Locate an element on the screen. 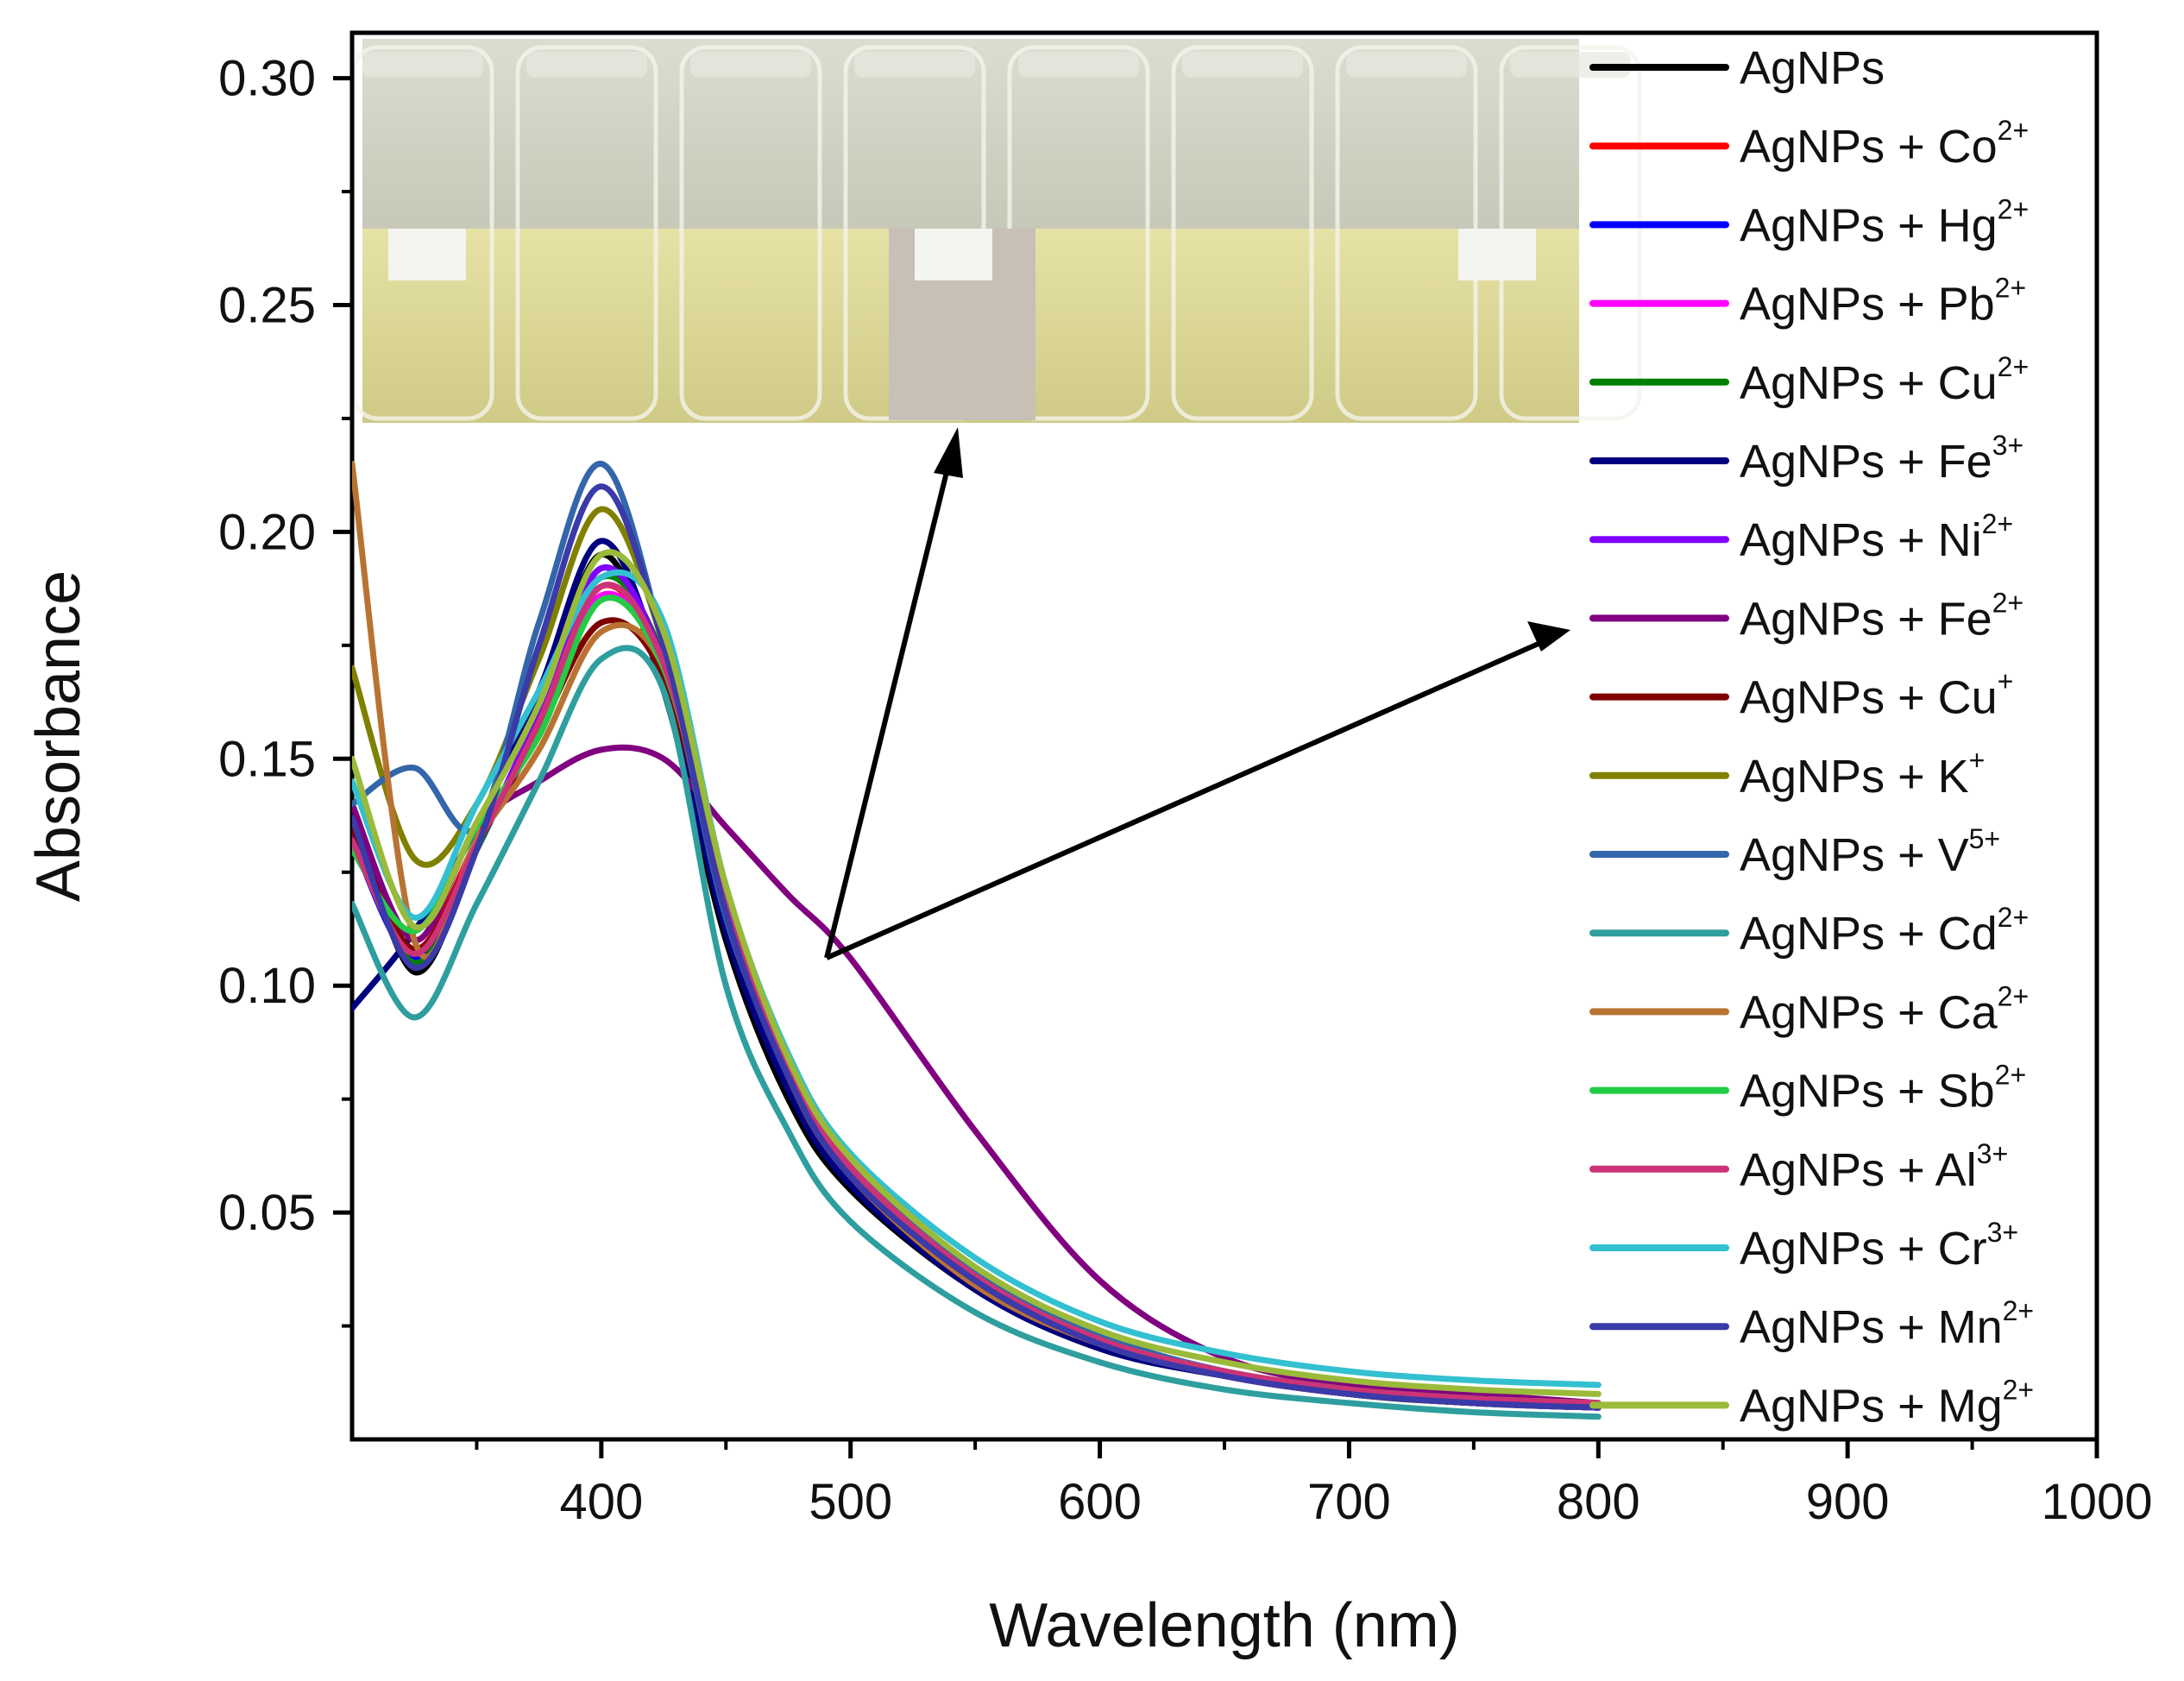 The width and height of the screenshot is (2184, 1681). legend-label: AgNPs + Co2+ is located at coordinates (1885, 144).